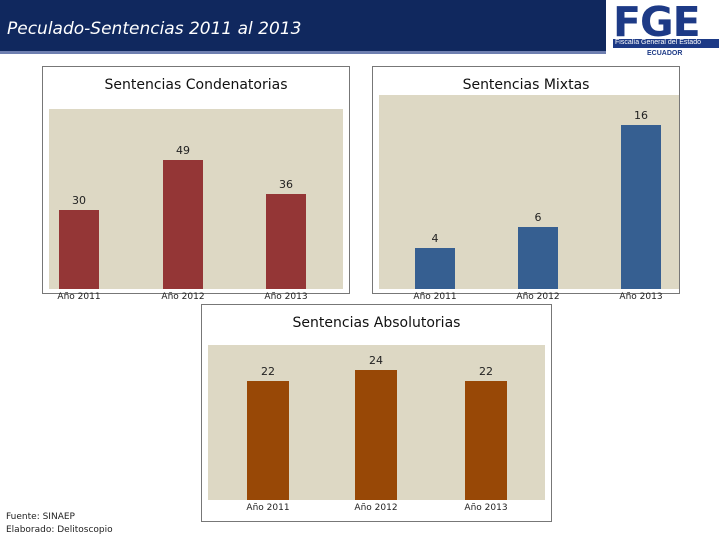 The height and width of the screenshot is (540, 720). What do you see at coordinates (658, 42) in the screenshot?
I see `logo-subtitle: Fiscalía General del Estado` at bounding box center [658, 42].